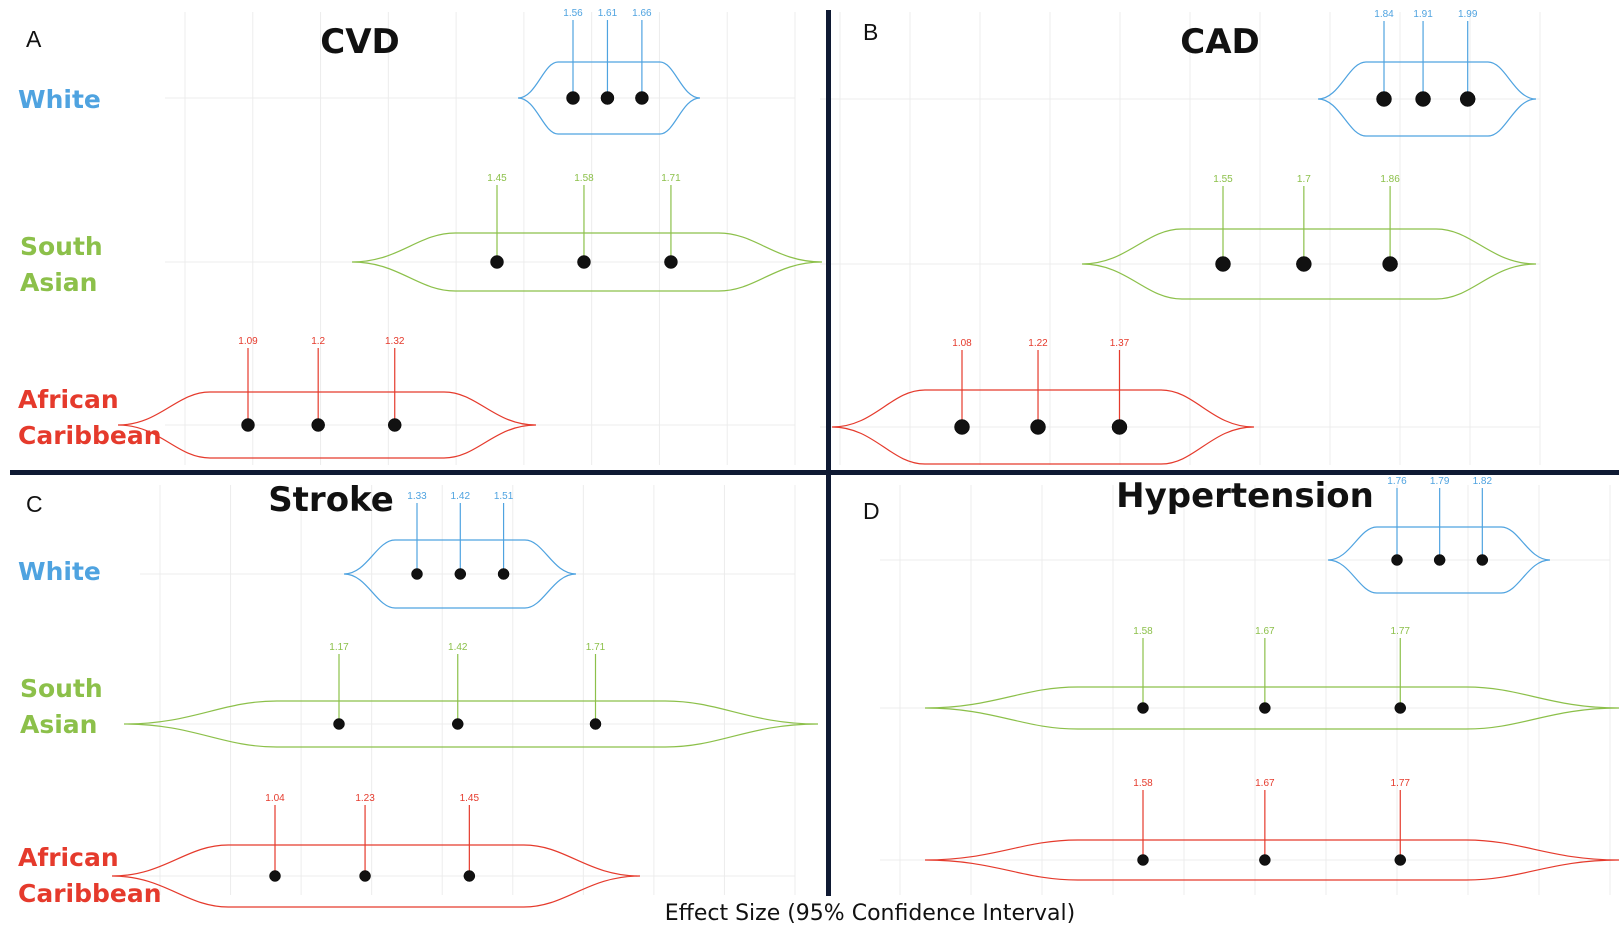 This screenshot has height=926, width=1619. Describe the element at coordinates (275, 798) in the screenshot. I see `panel-c-african-caribbean-lower-label: 1.04` at that location.